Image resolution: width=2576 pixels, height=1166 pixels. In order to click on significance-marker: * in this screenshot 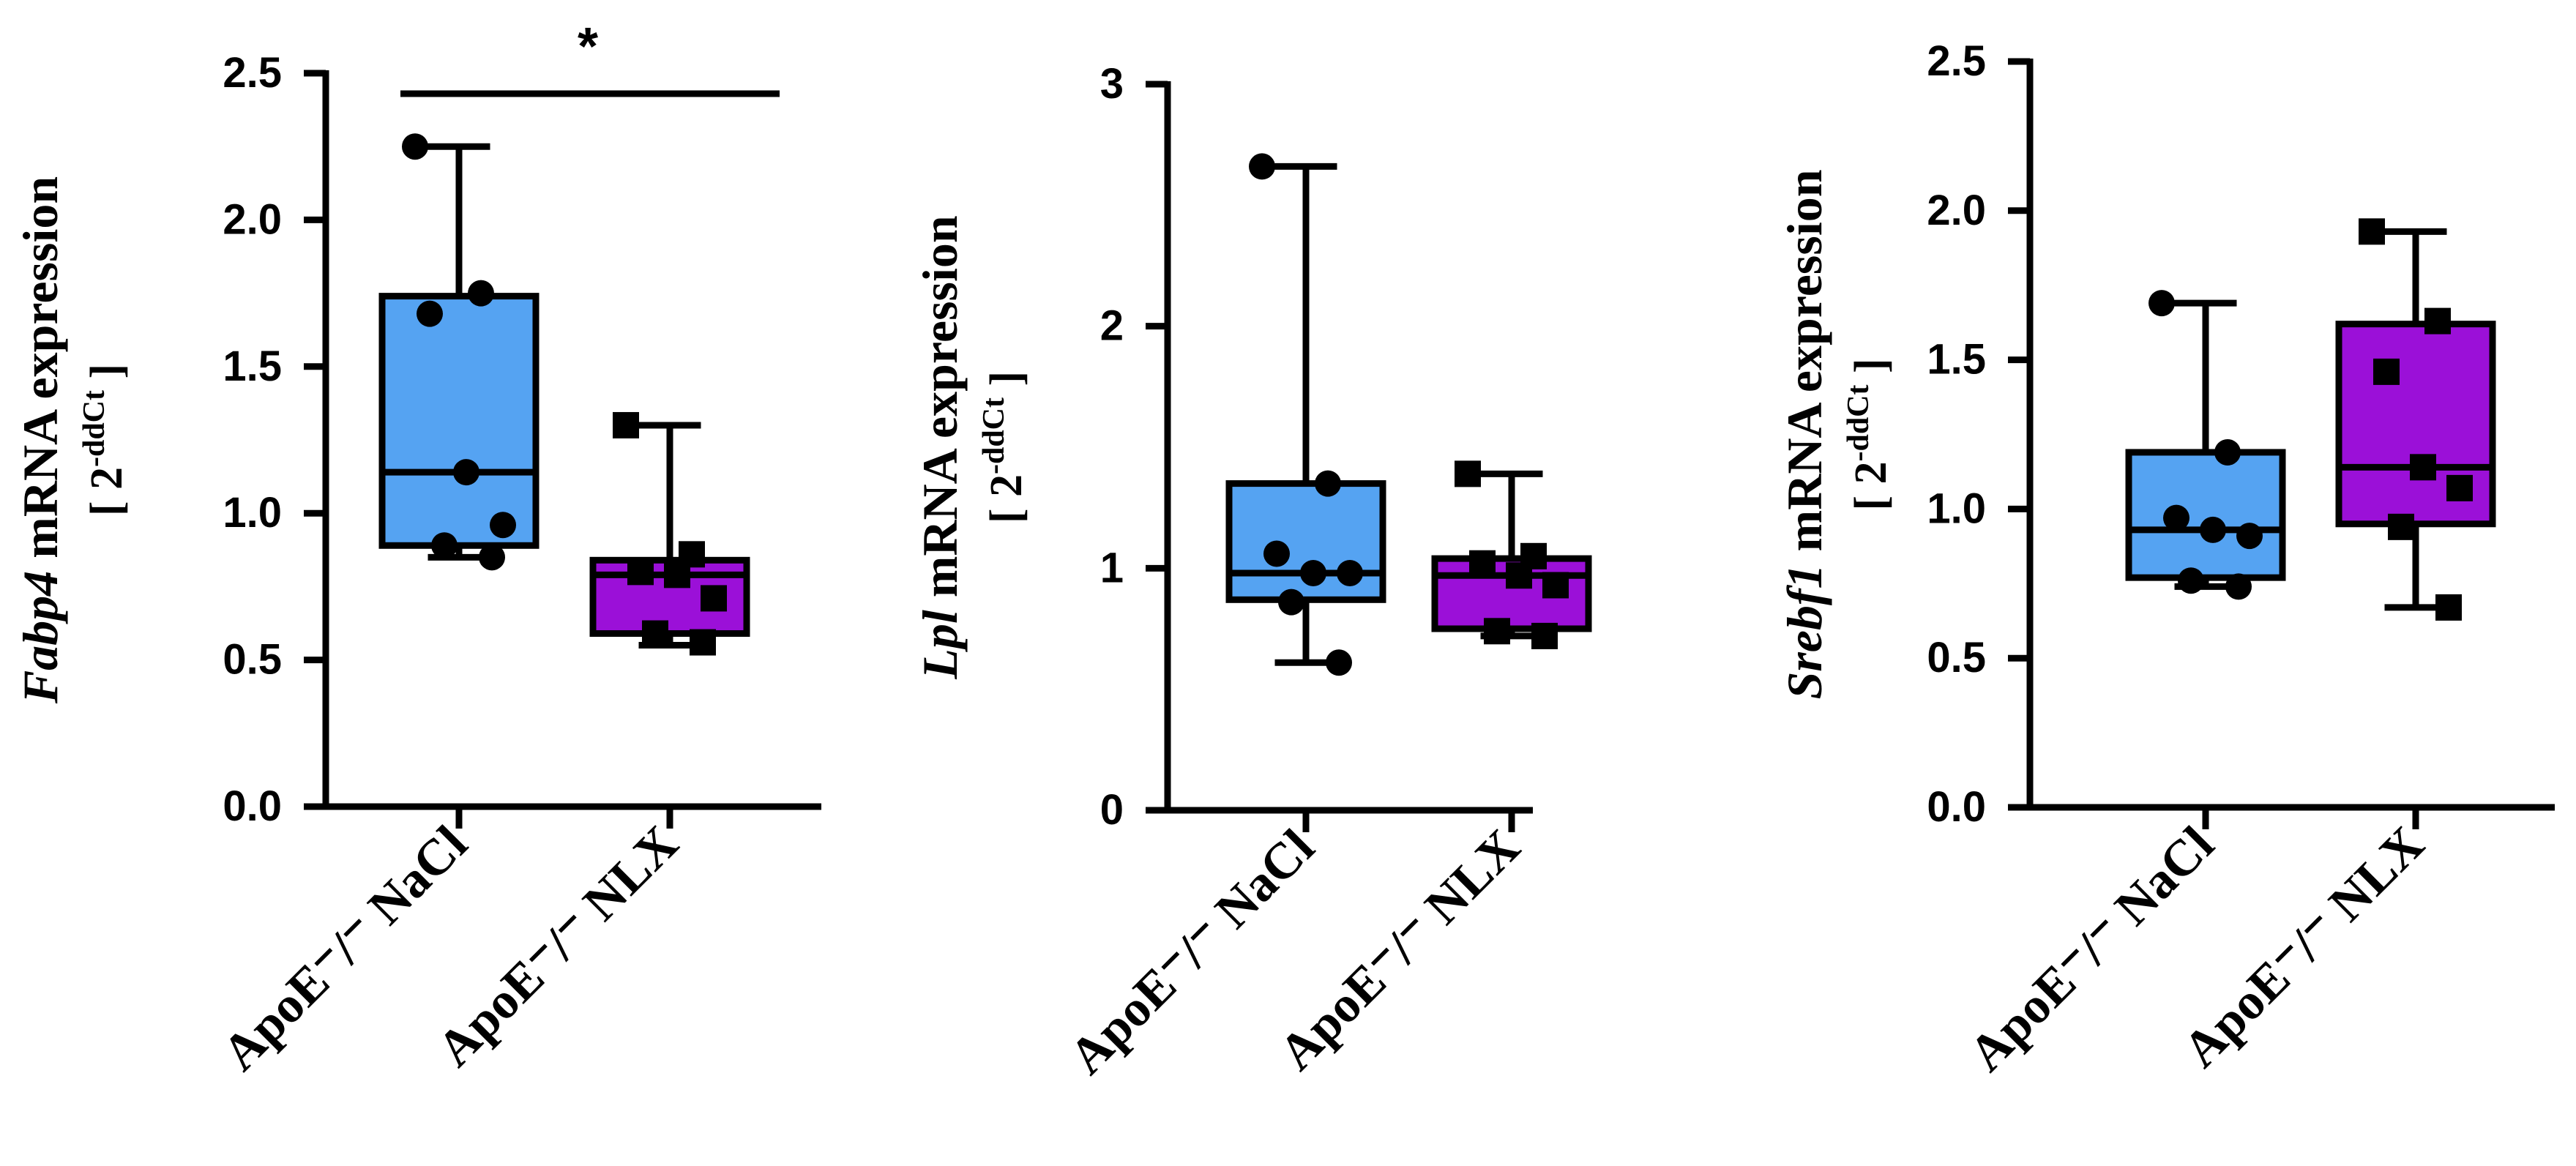, I will do `click(588, 47)`.